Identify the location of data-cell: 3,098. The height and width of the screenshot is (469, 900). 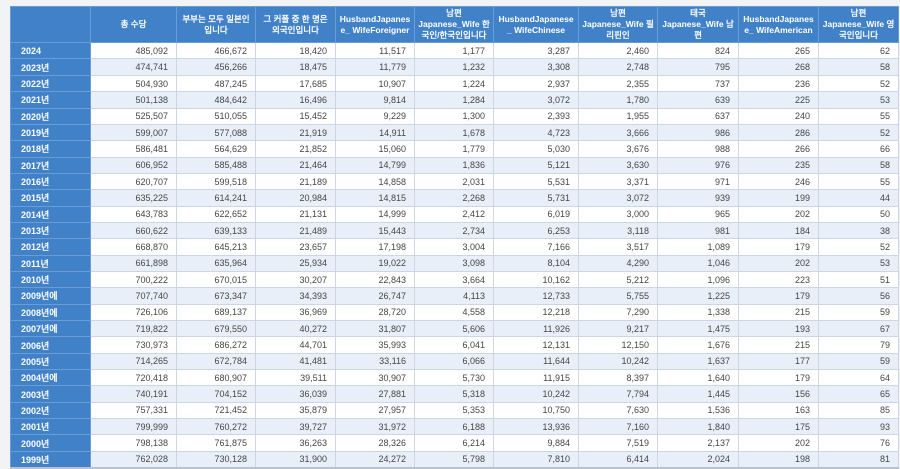
(454, 263).